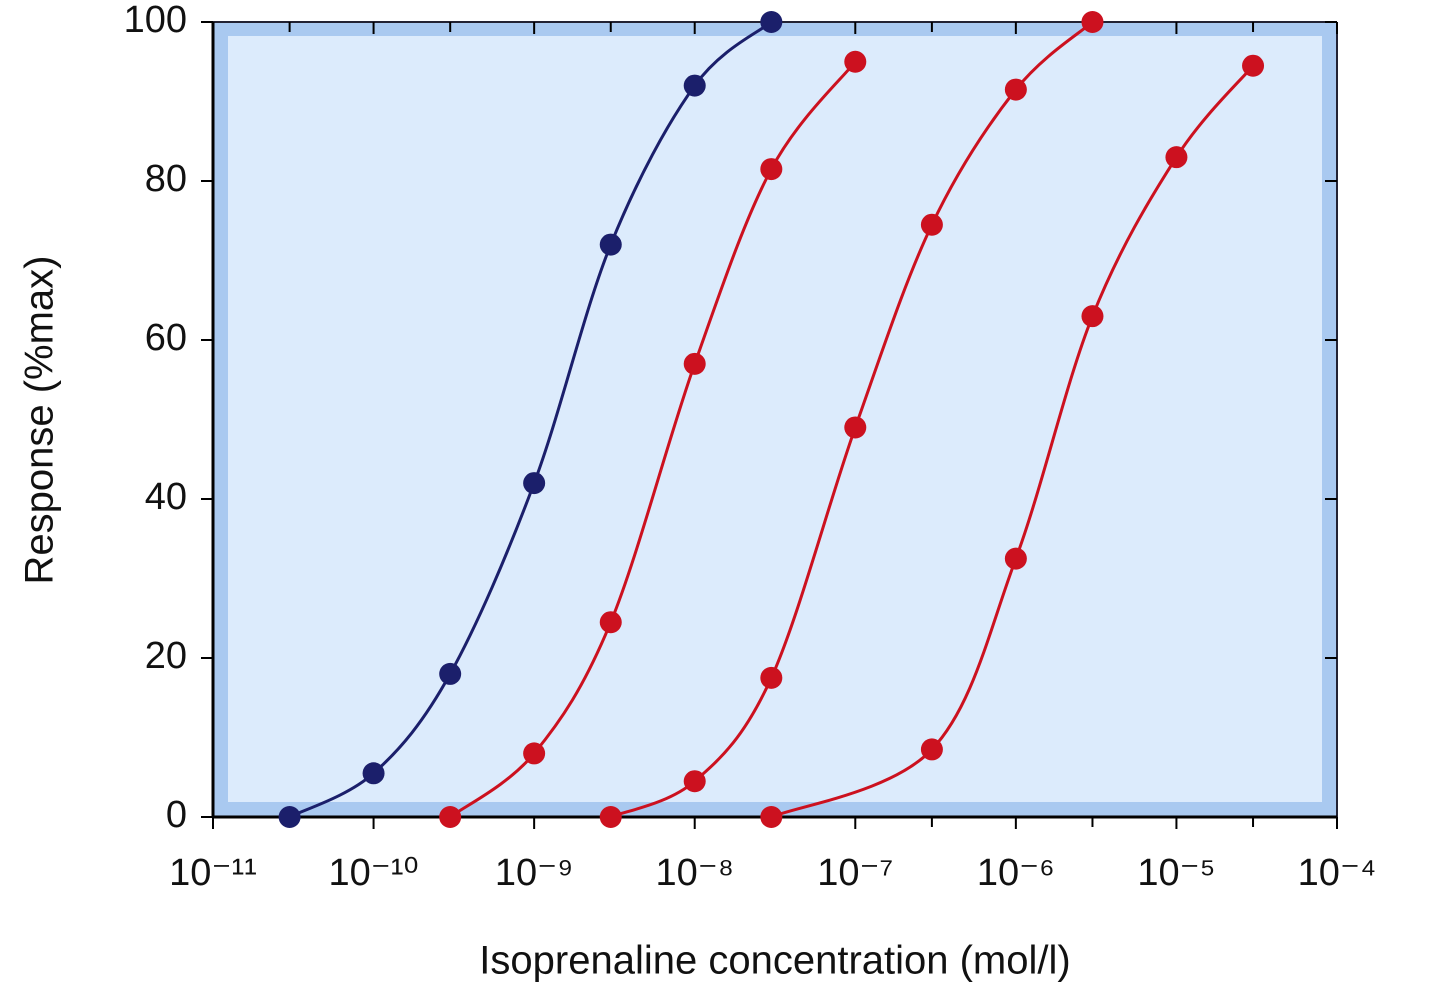 The image size is (1449, 998). What do you see at coordinates (155, 20) in the screenshot?
I see `y-tick-label: 100` at bounding box center [155, 20].